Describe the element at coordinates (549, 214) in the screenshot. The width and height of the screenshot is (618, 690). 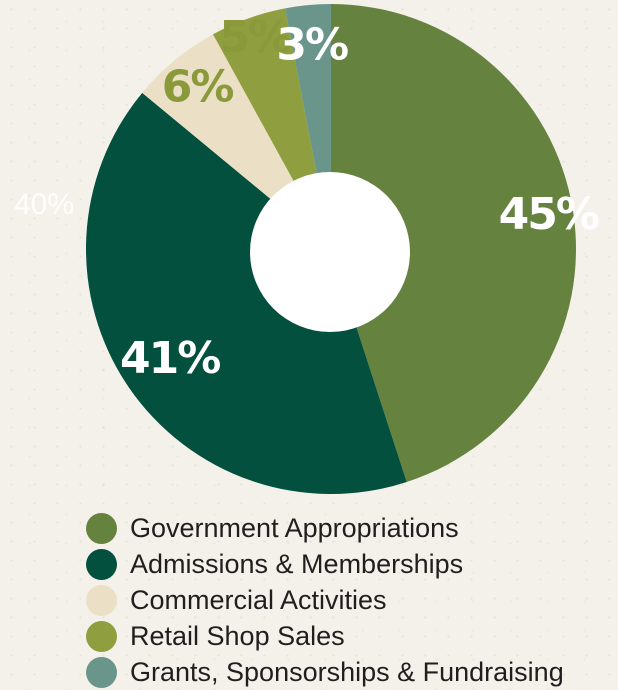
I see `slice-label-government-appropriations: 45%` at that location.